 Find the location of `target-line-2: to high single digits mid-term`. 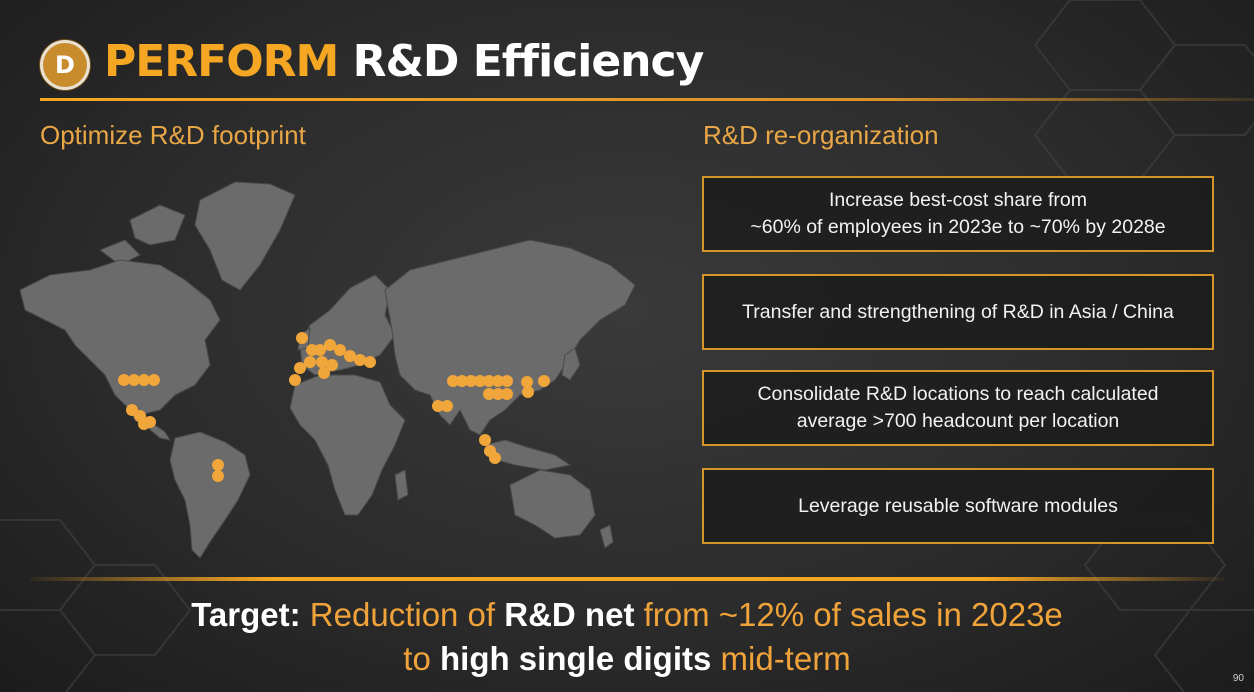

target-line-2: to high single digits mid-term is located at coordinates (627, 659).